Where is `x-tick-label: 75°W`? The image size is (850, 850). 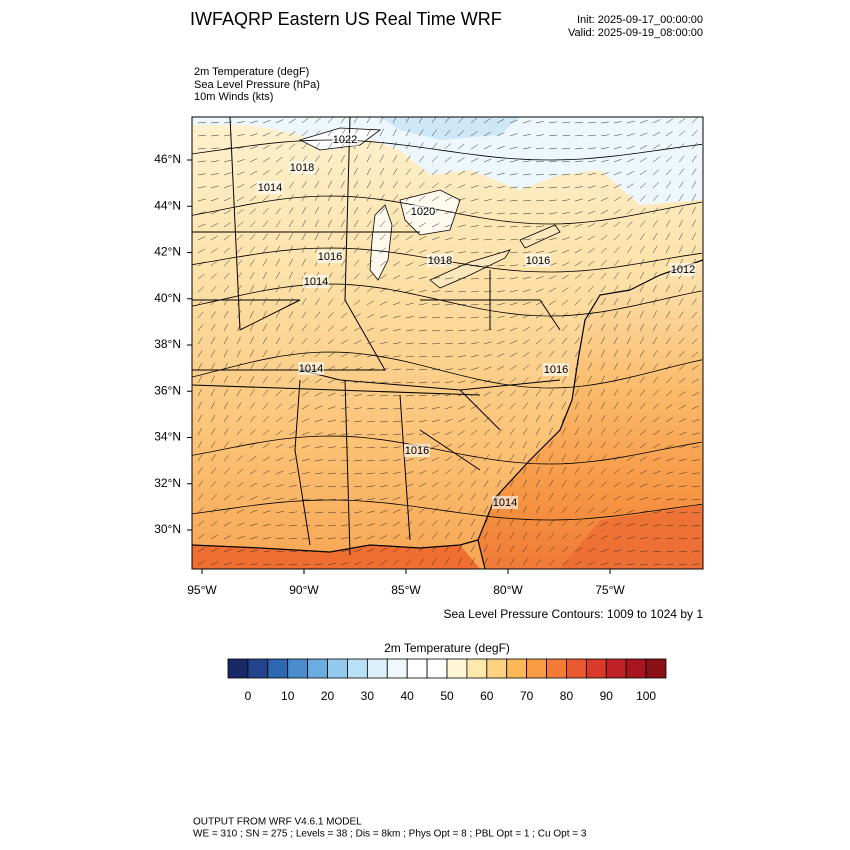
x-tick-label: 75°W is located at coordinates (610, 590).